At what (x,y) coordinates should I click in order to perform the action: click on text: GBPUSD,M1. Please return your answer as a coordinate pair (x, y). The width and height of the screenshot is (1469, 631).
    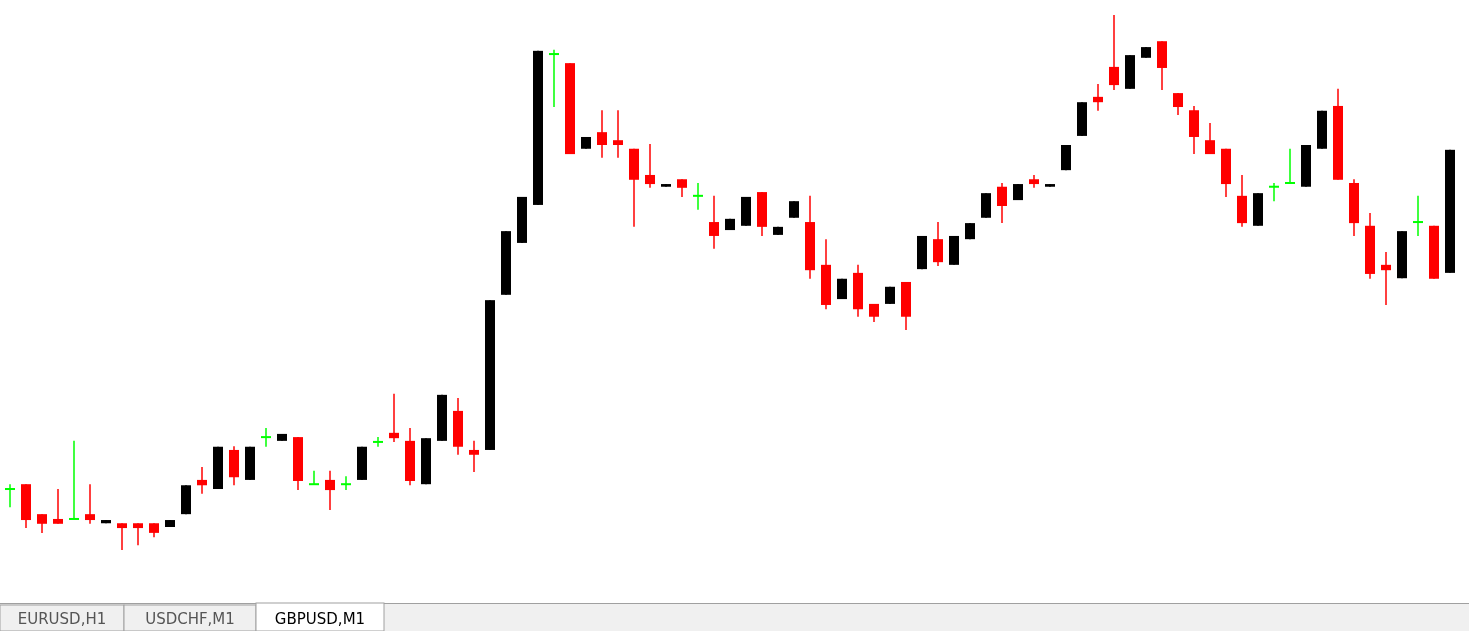
    Looking at the image, I should click on (320, 619).